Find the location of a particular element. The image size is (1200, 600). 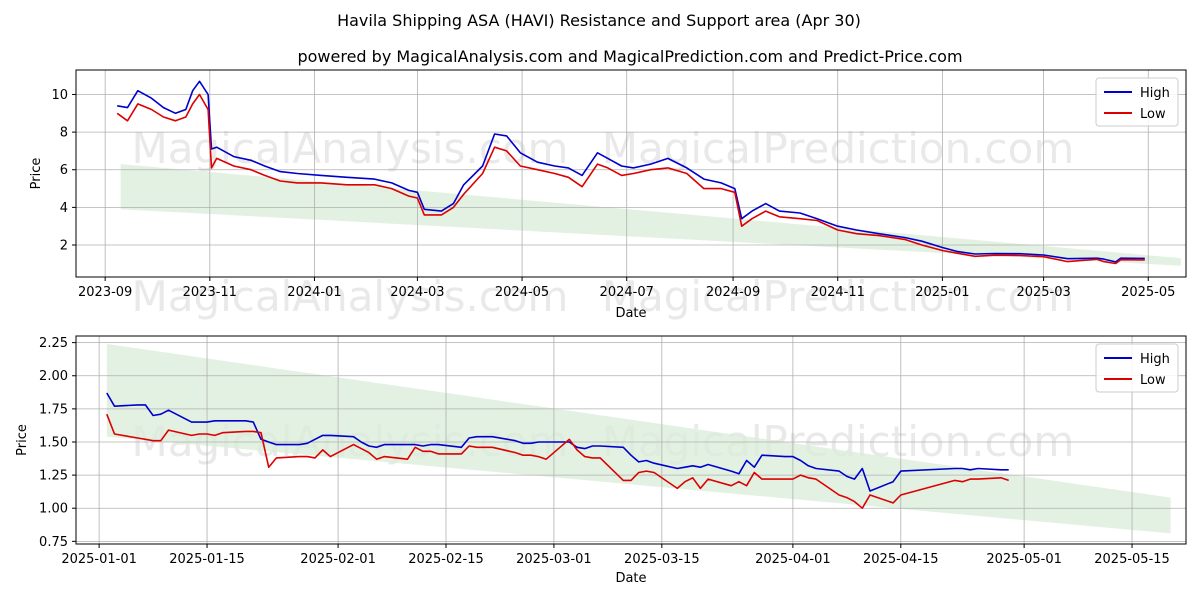

y-tick-label: 8 is located at coordinates (64, 133).